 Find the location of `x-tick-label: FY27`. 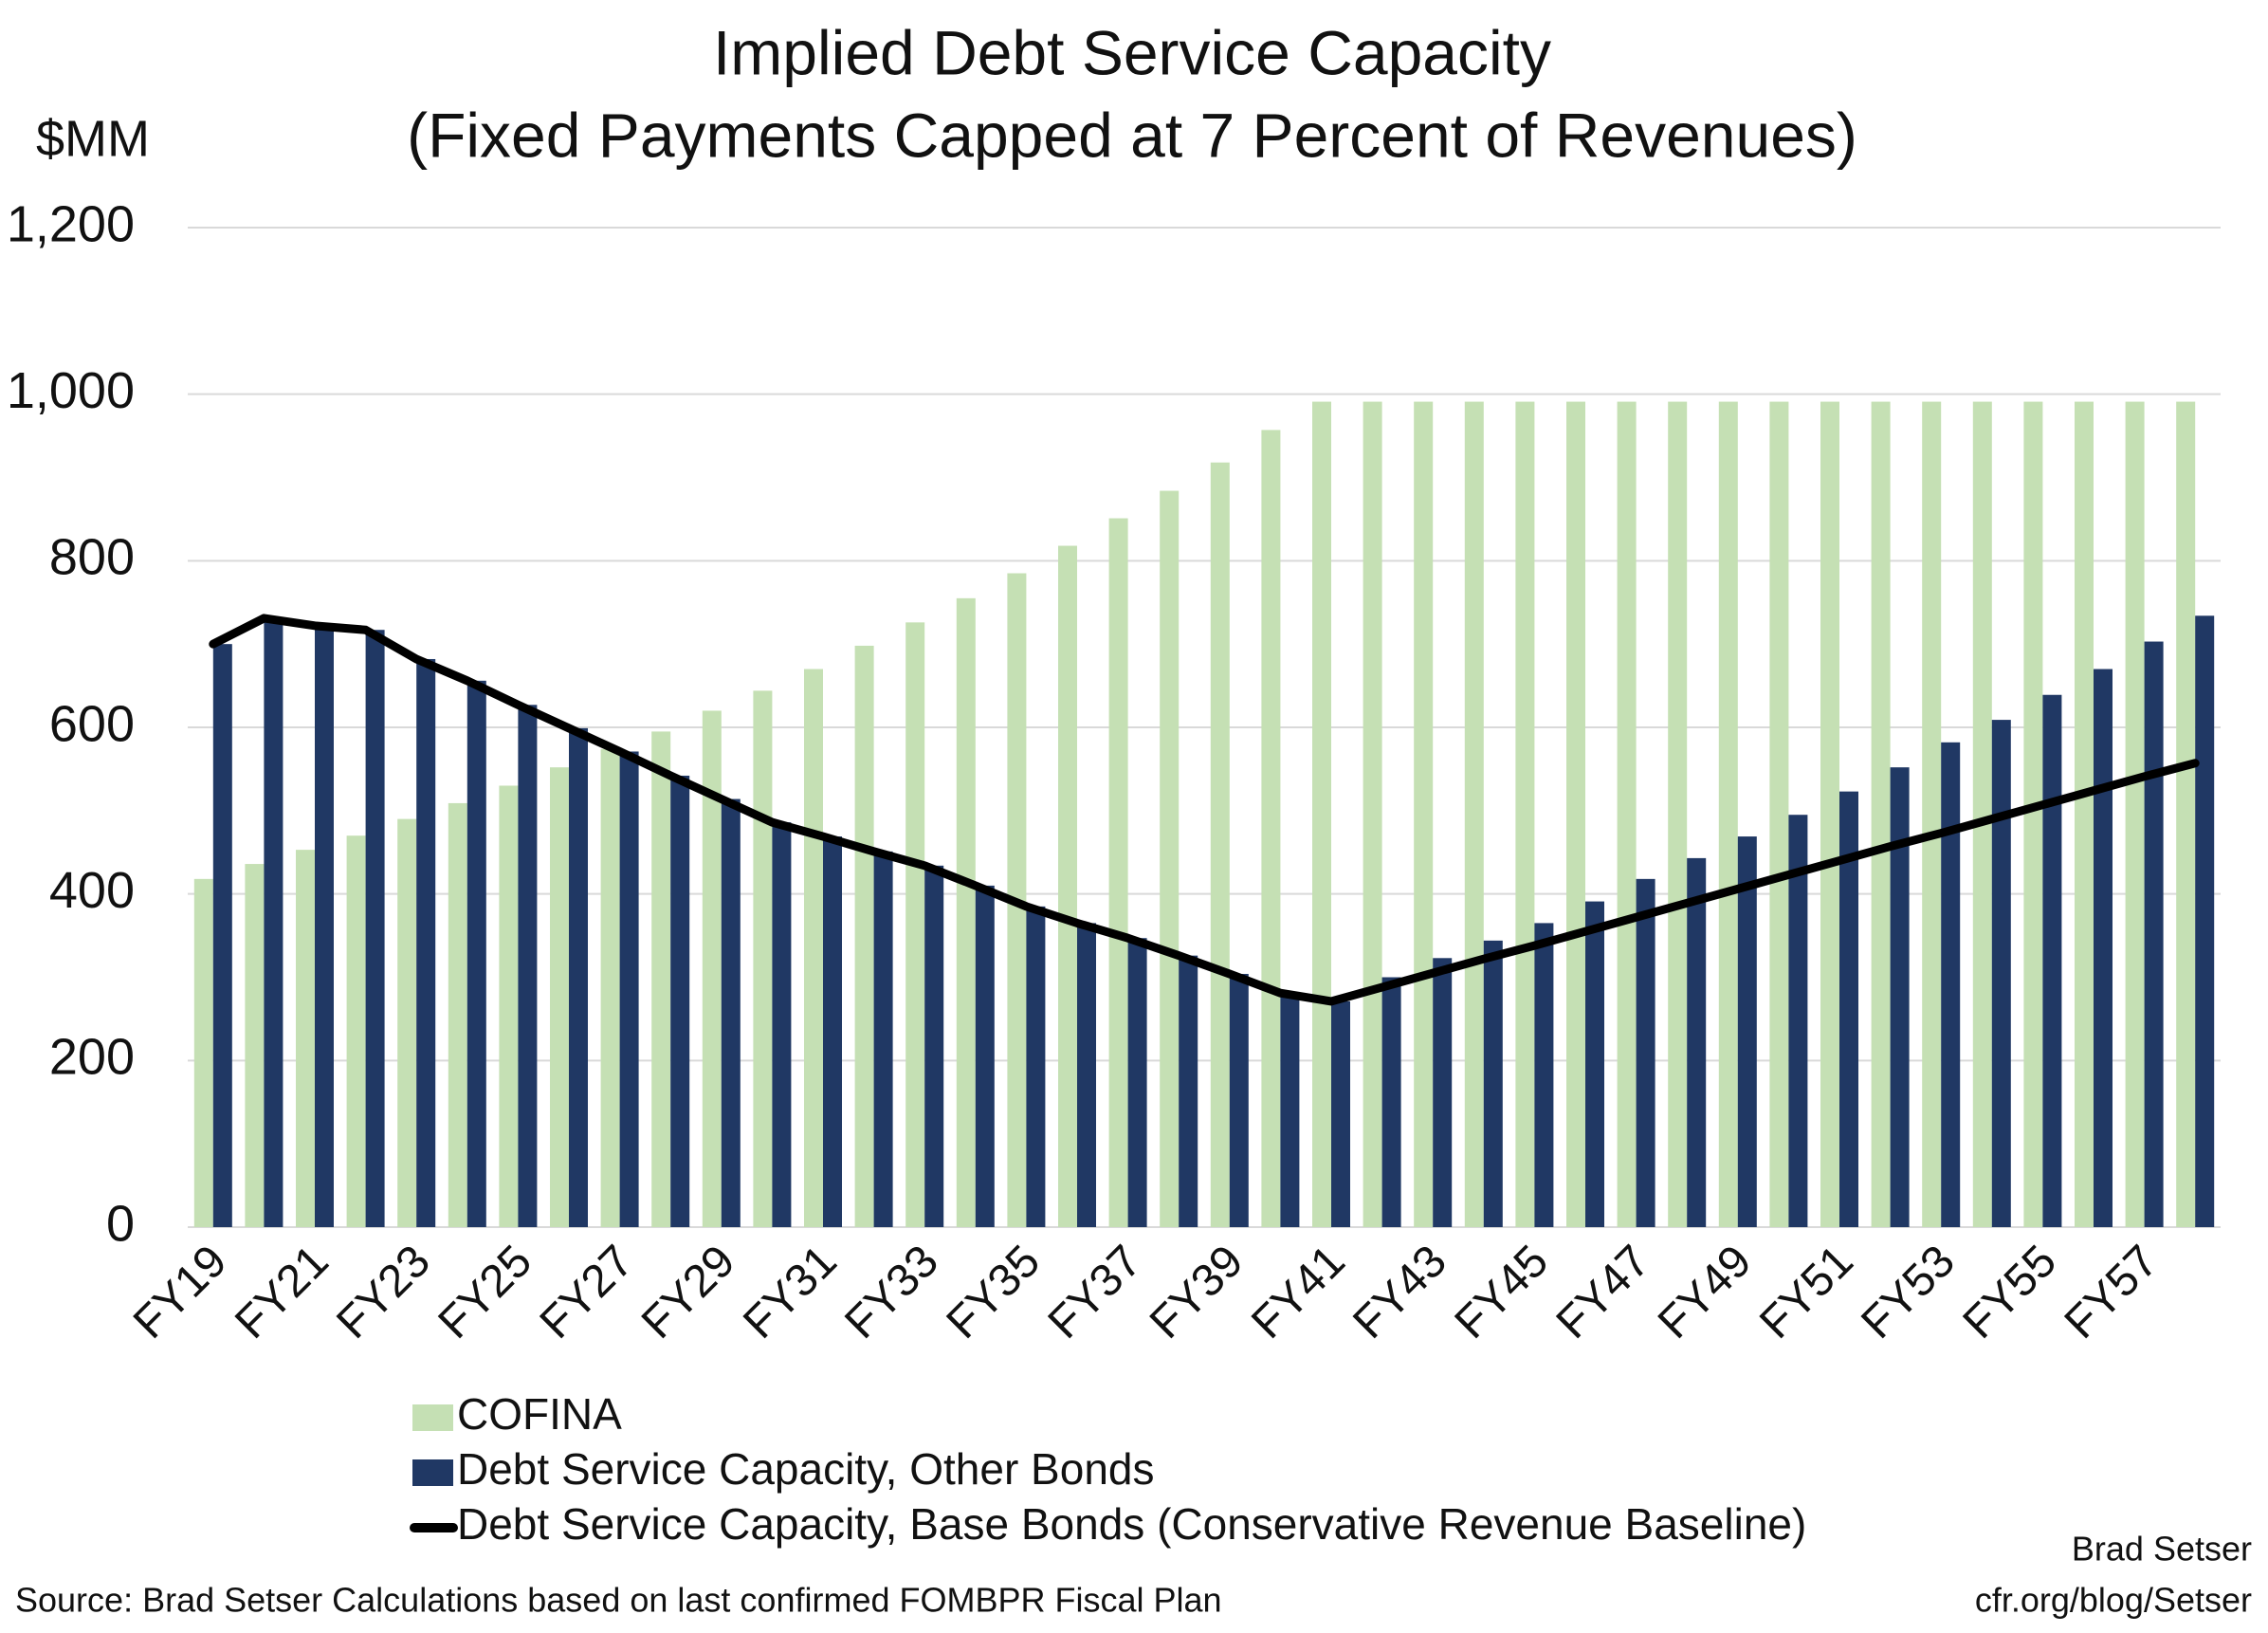

x-tick-label: FY27 is located at coordinates (587, 1292).